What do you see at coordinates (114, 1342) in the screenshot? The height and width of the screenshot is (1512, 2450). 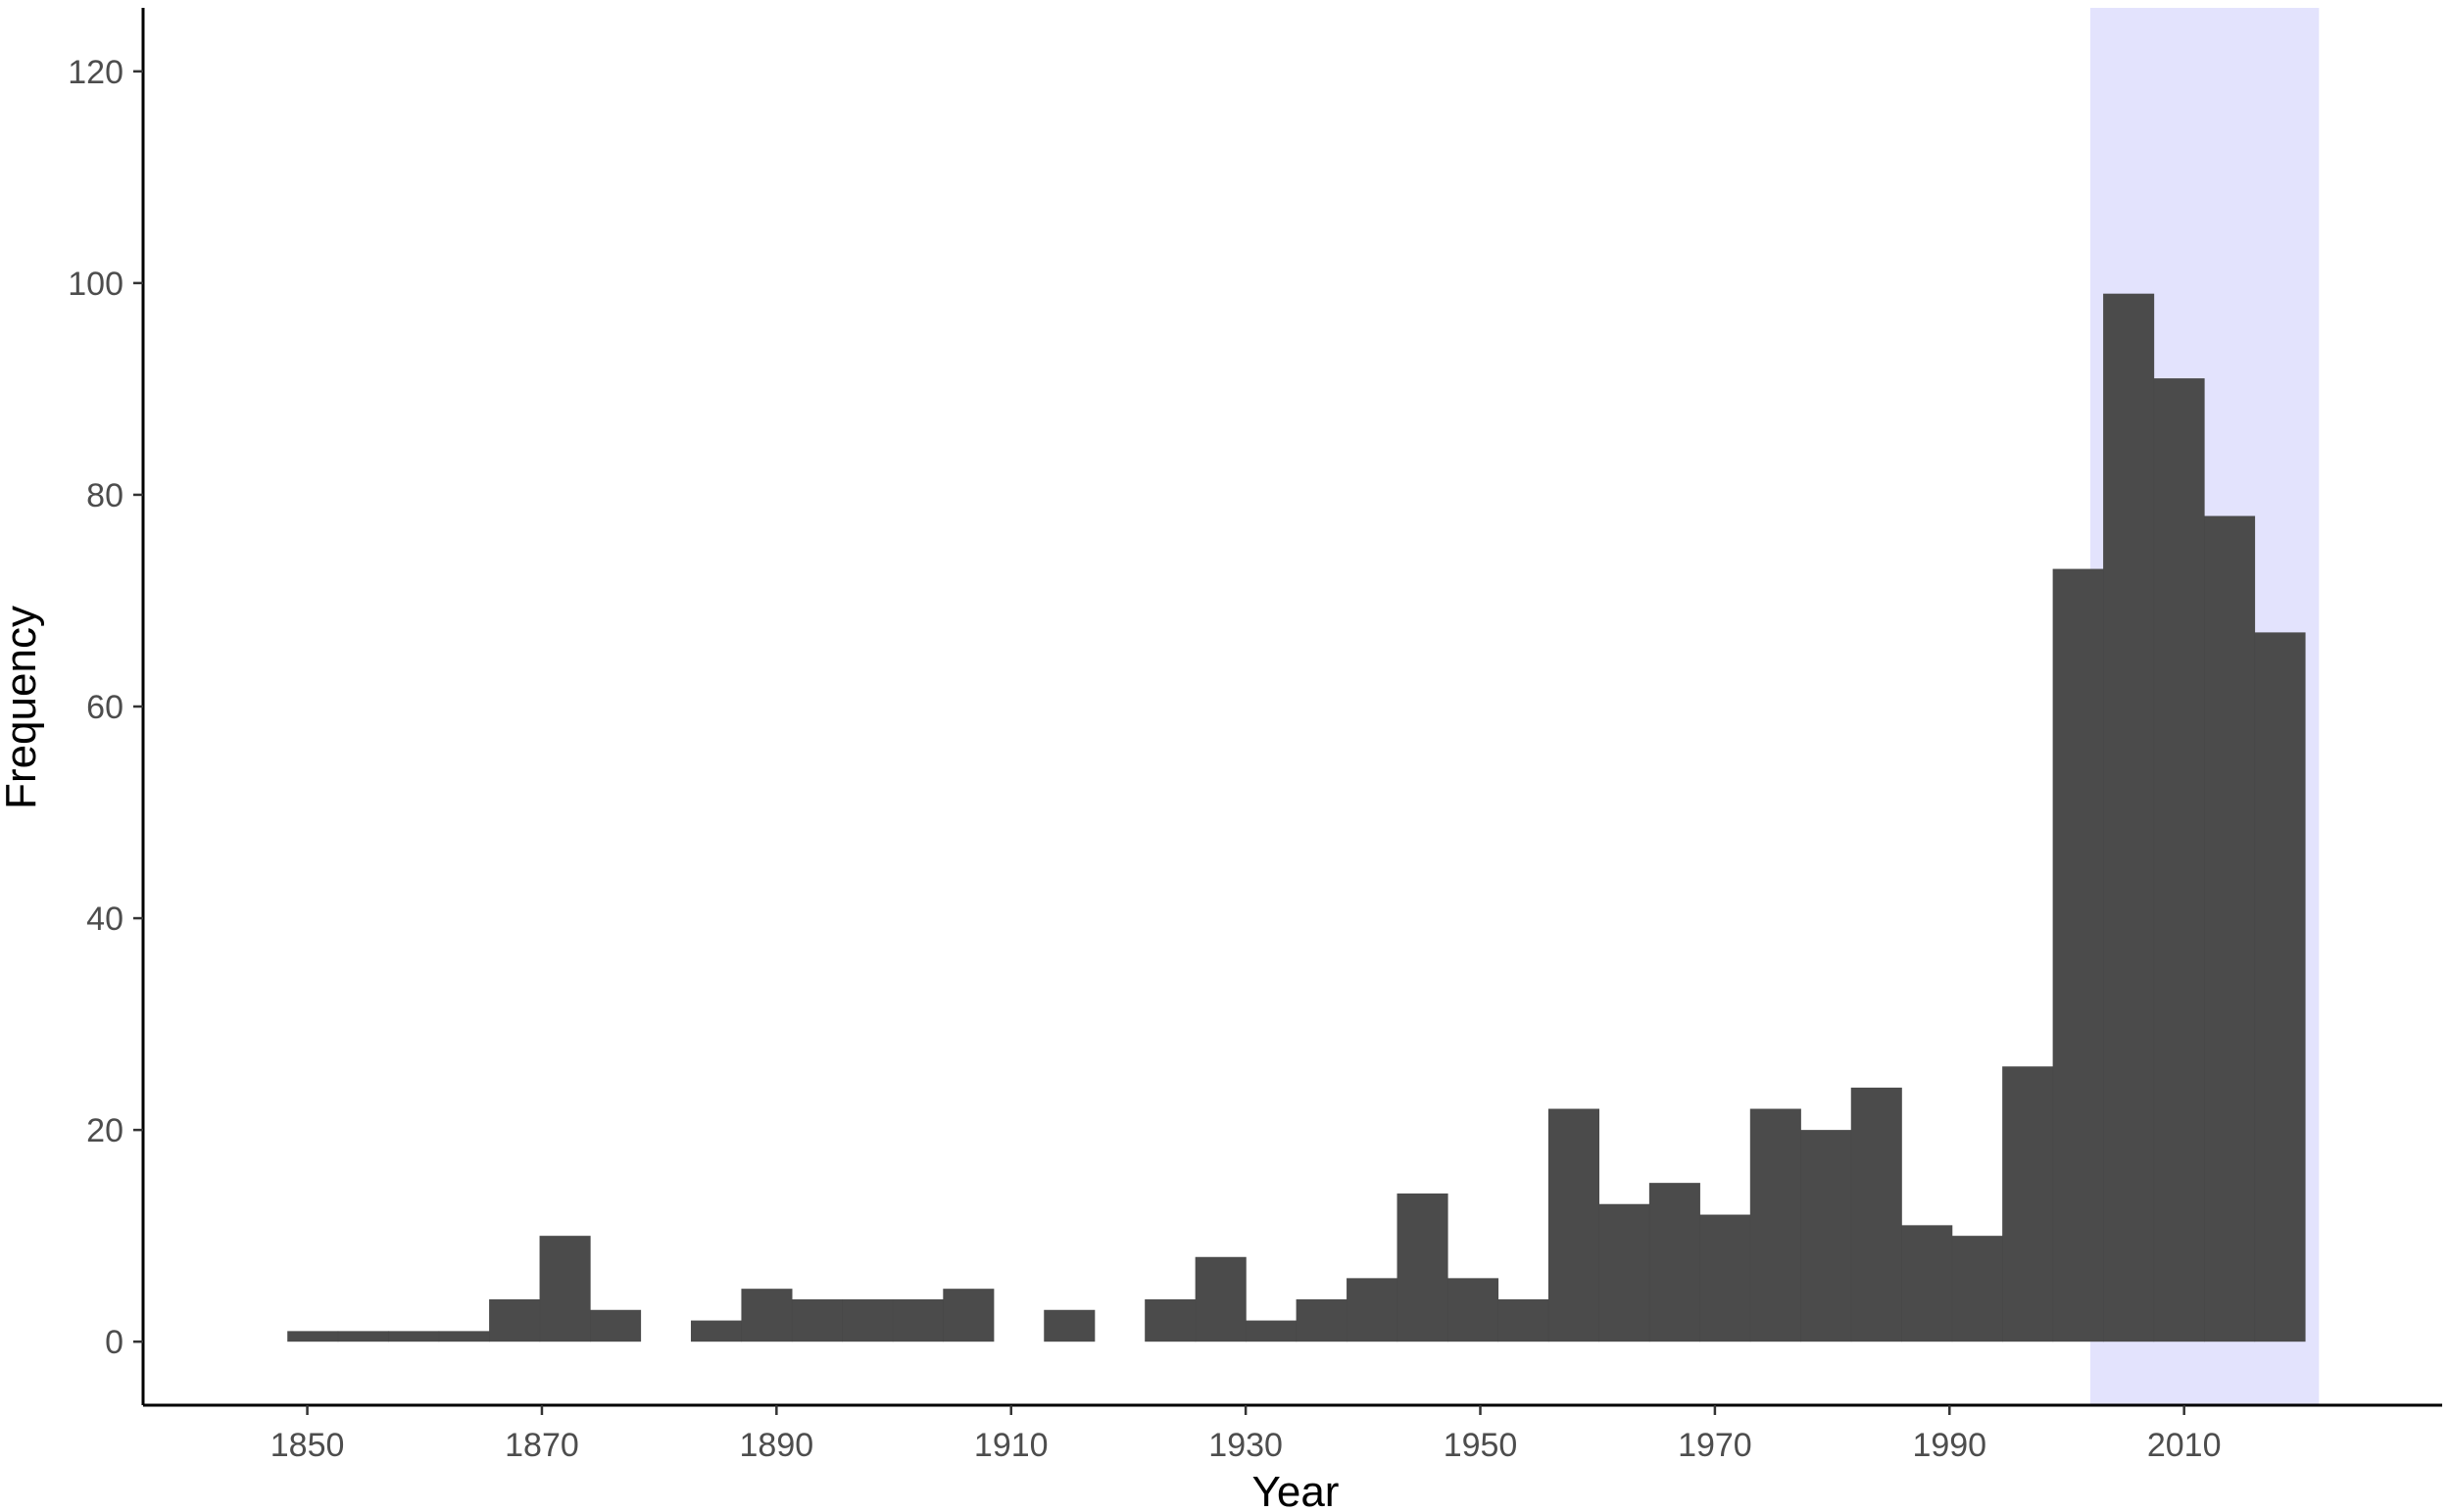 I see `y-tick-label: 0` at bounding box center [114, 1342].